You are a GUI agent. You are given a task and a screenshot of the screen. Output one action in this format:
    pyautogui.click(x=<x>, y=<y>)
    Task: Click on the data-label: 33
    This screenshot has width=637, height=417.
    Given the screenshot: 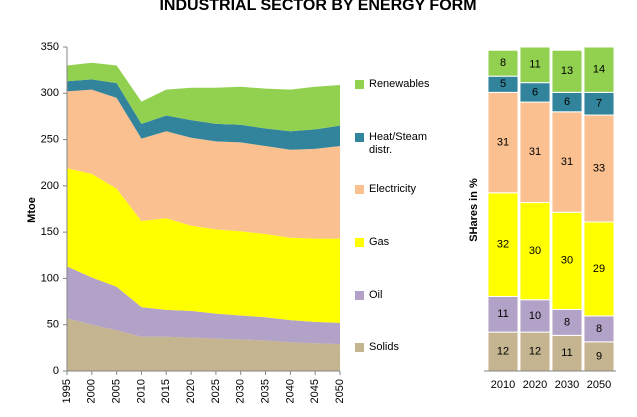 What is the action you would take?
    pyautogui.click(x=599, y=168)
    